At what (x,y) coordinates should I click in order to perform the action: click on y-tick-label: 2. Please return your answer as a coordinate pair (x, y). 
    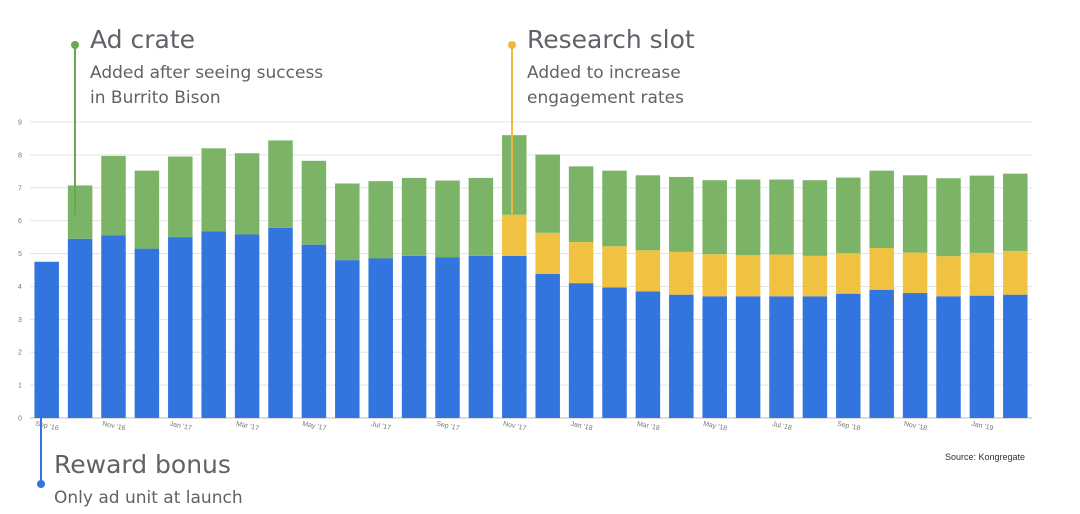
    Looking at the image, I should click on (20, 353).